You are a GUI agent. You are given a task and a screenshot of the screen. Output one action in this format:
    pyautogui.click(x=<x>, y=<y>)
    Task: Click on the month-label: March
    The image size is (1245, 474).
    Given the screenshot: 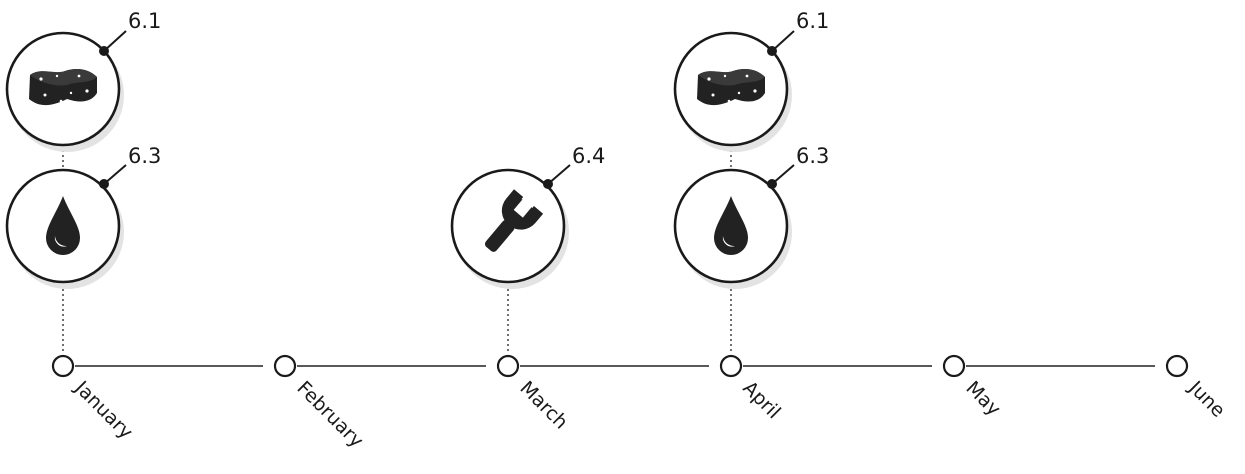 What is the action you would take?
    pyautogui.click(x=543, y=405)
    